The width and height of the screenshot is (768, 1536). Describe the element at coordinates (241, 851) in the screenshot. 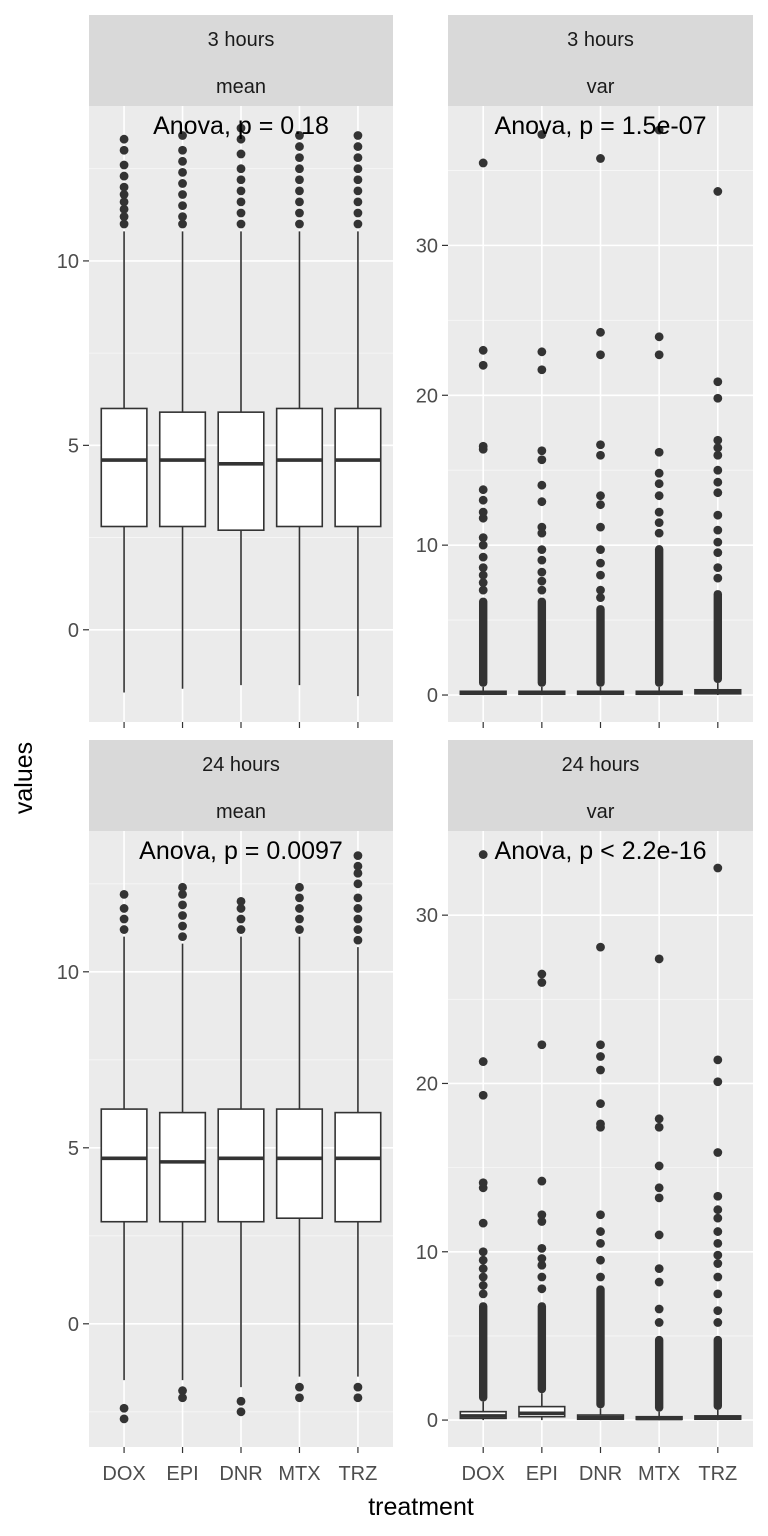

I see `anova-annotation: Anova, p = 0.0097` at that location.